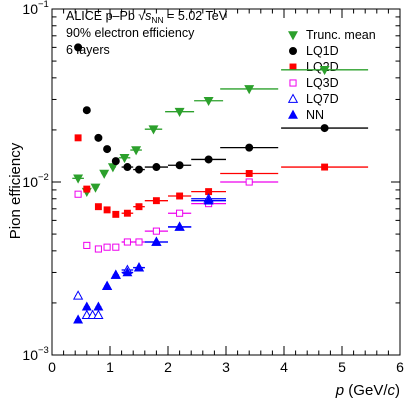  Describe the element at coordinates (43, 5) in the screenshot. I see `y-tick-exp: −1` at that location.